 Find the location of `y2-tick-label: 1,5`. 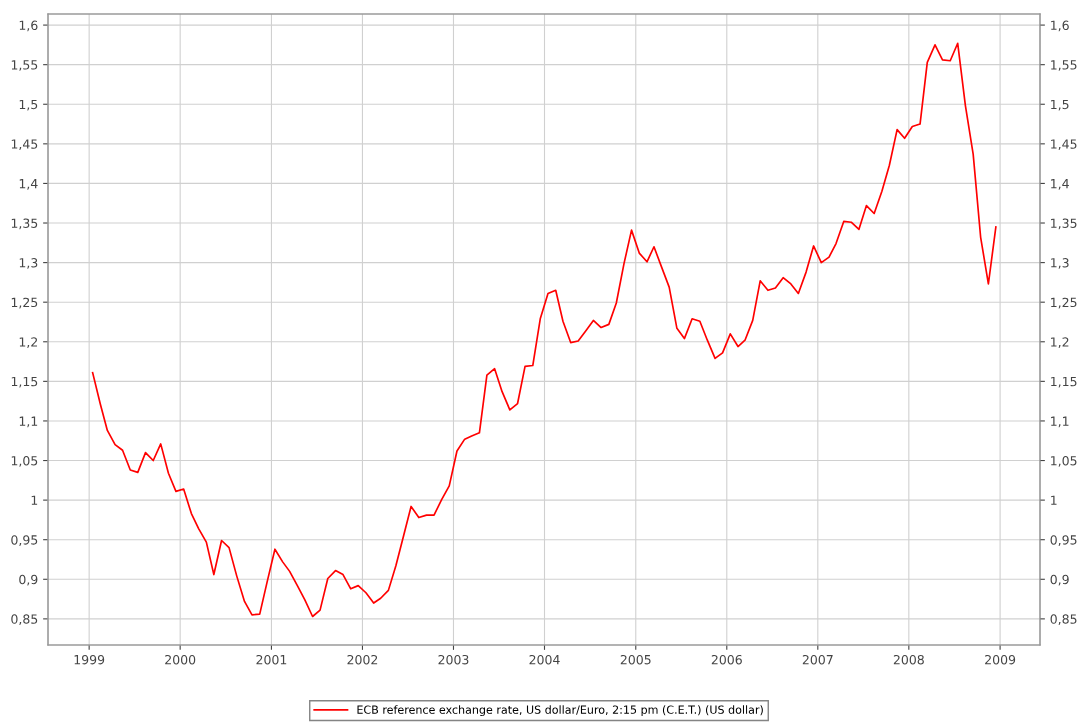

y2-tick-label: 1,5 is located at coordinates (1060, 105).